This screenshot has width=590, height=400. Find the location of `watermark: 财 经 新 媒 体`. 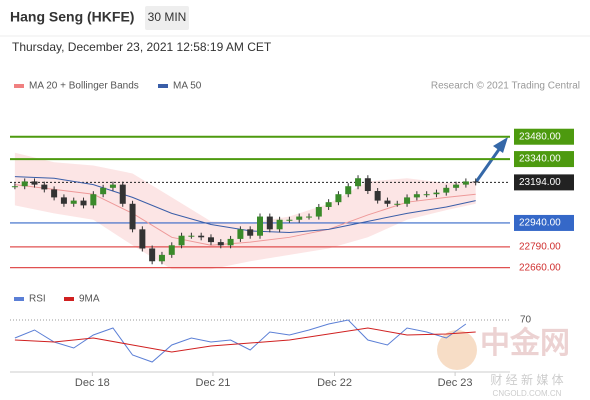

watermark: 财 经 新 媒 体 is located at coordinates (526, 379).